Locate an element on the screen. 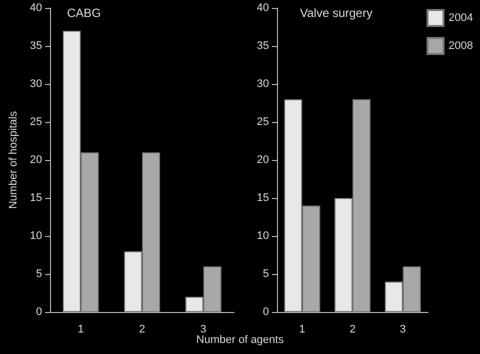 This screenshot has height=354, width=480. chart-title: CABG is located at coordinates (84, 13).